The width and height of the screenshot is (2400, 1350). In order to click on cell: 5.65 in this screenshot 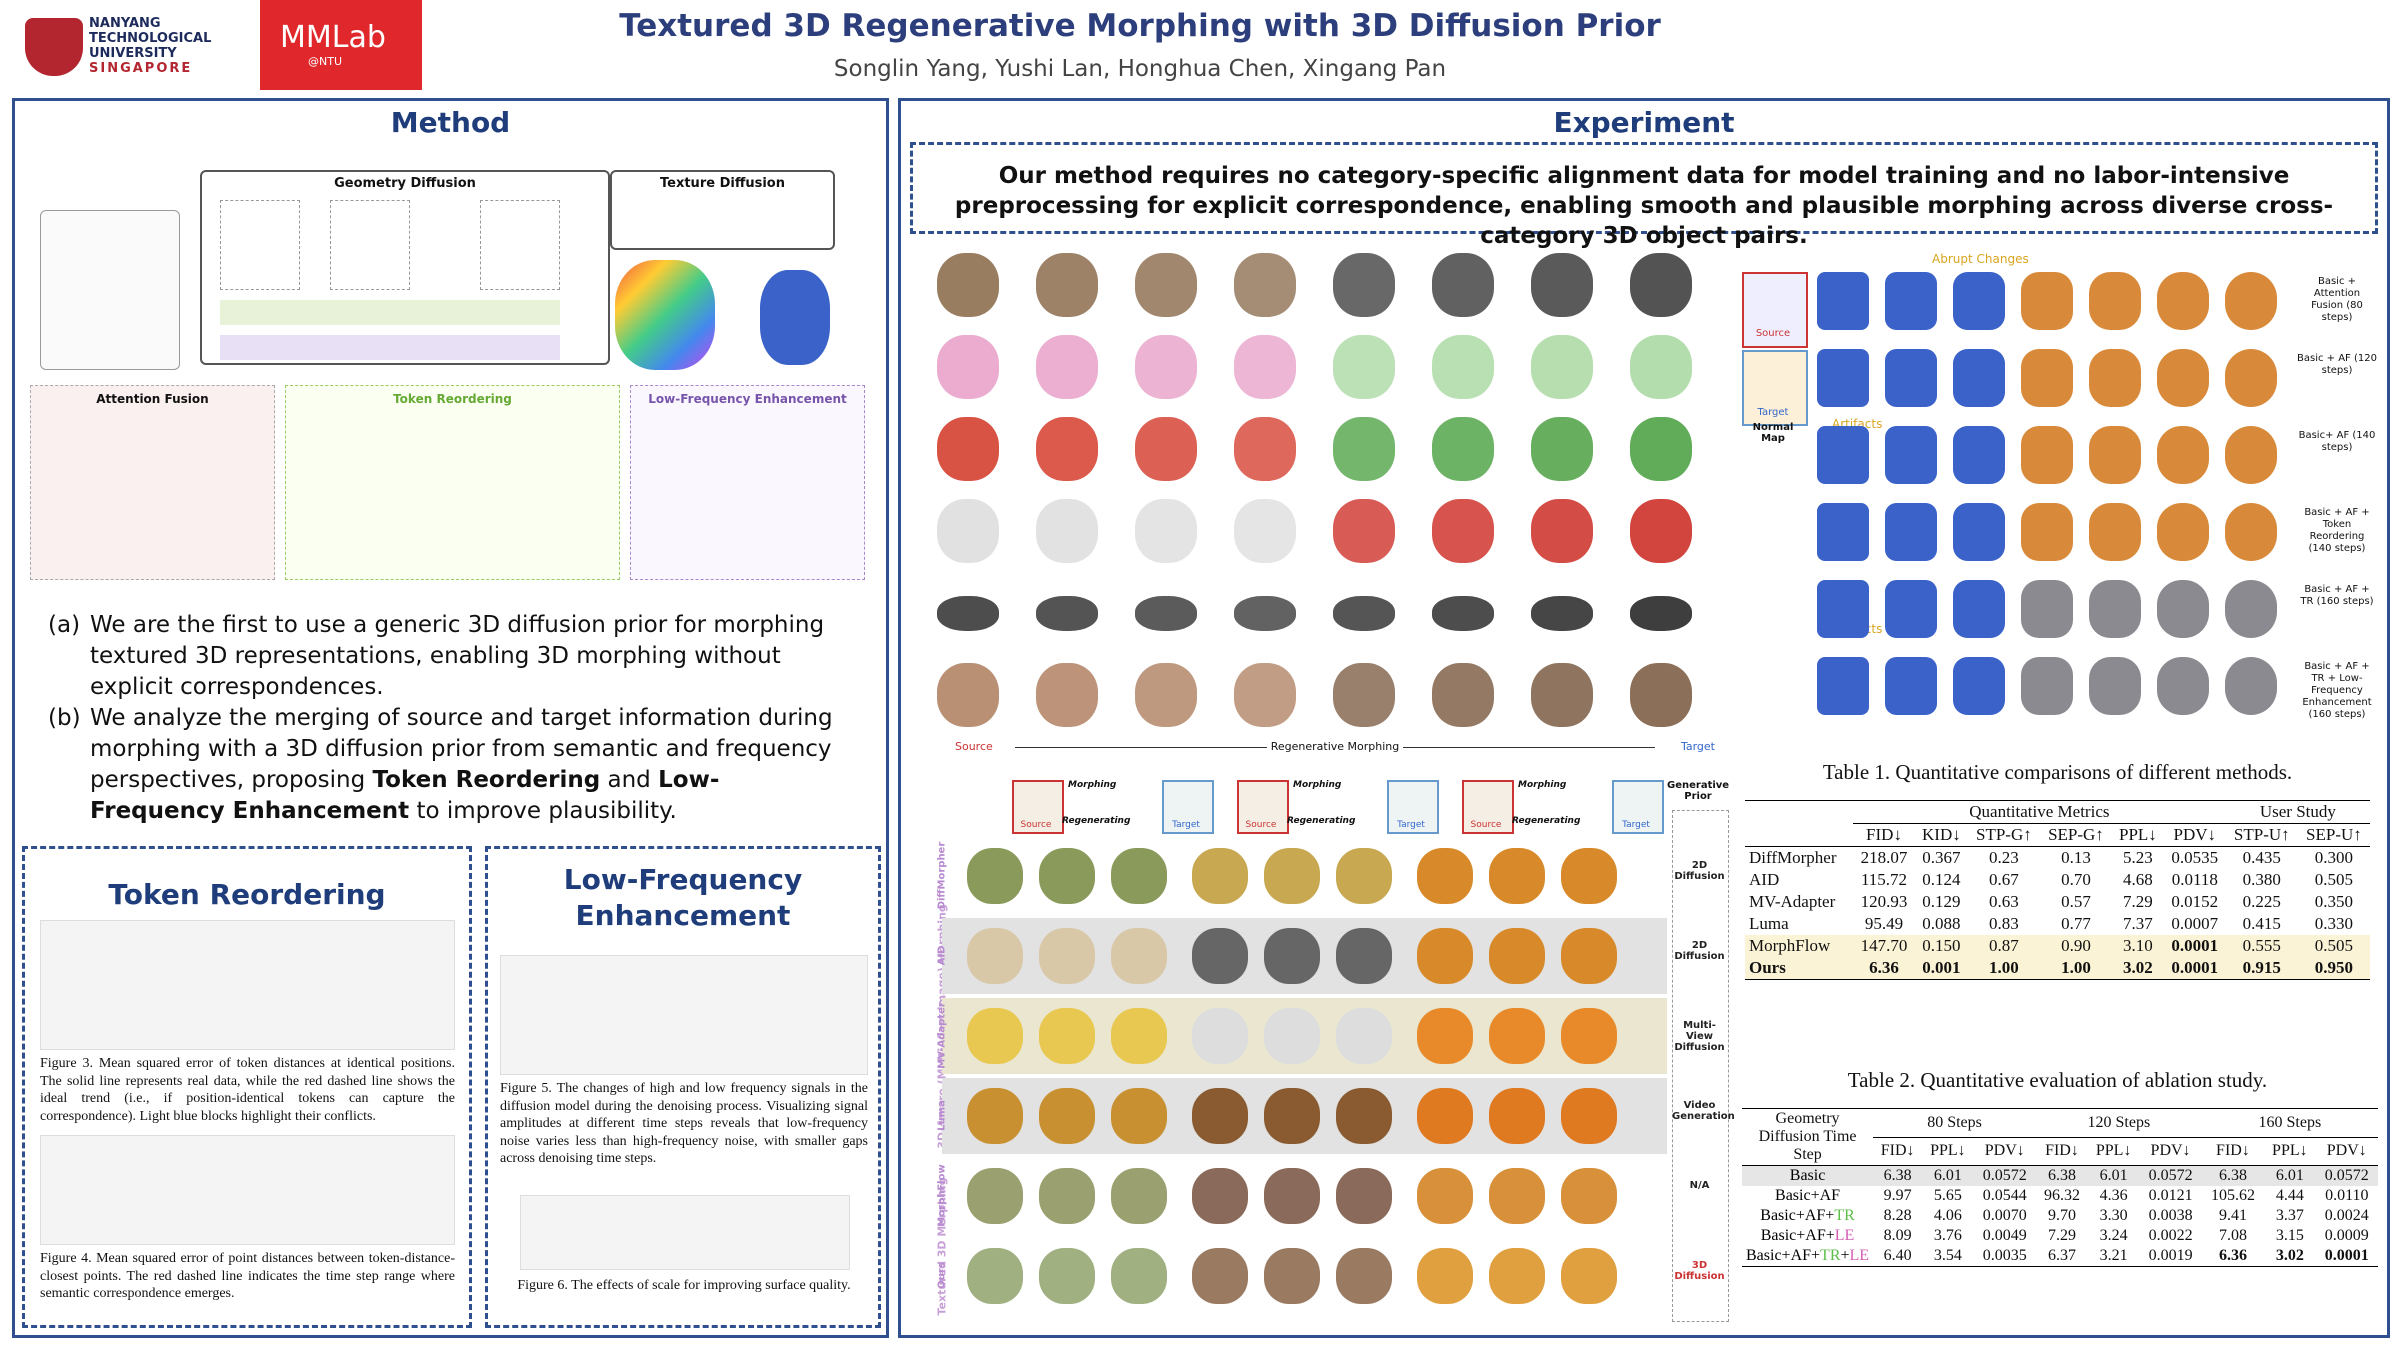, I will do `click(1947, 1195)`.